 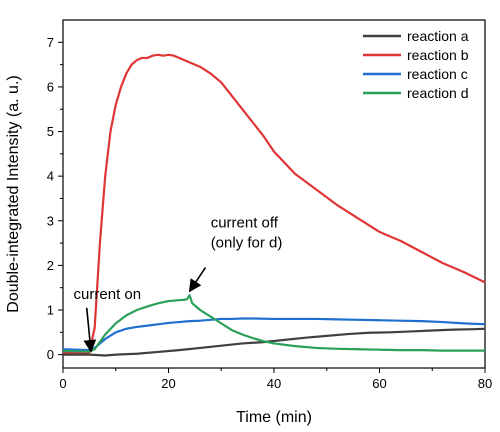 I want to click on legend-label: reaction d, so click(x=437, y=93).